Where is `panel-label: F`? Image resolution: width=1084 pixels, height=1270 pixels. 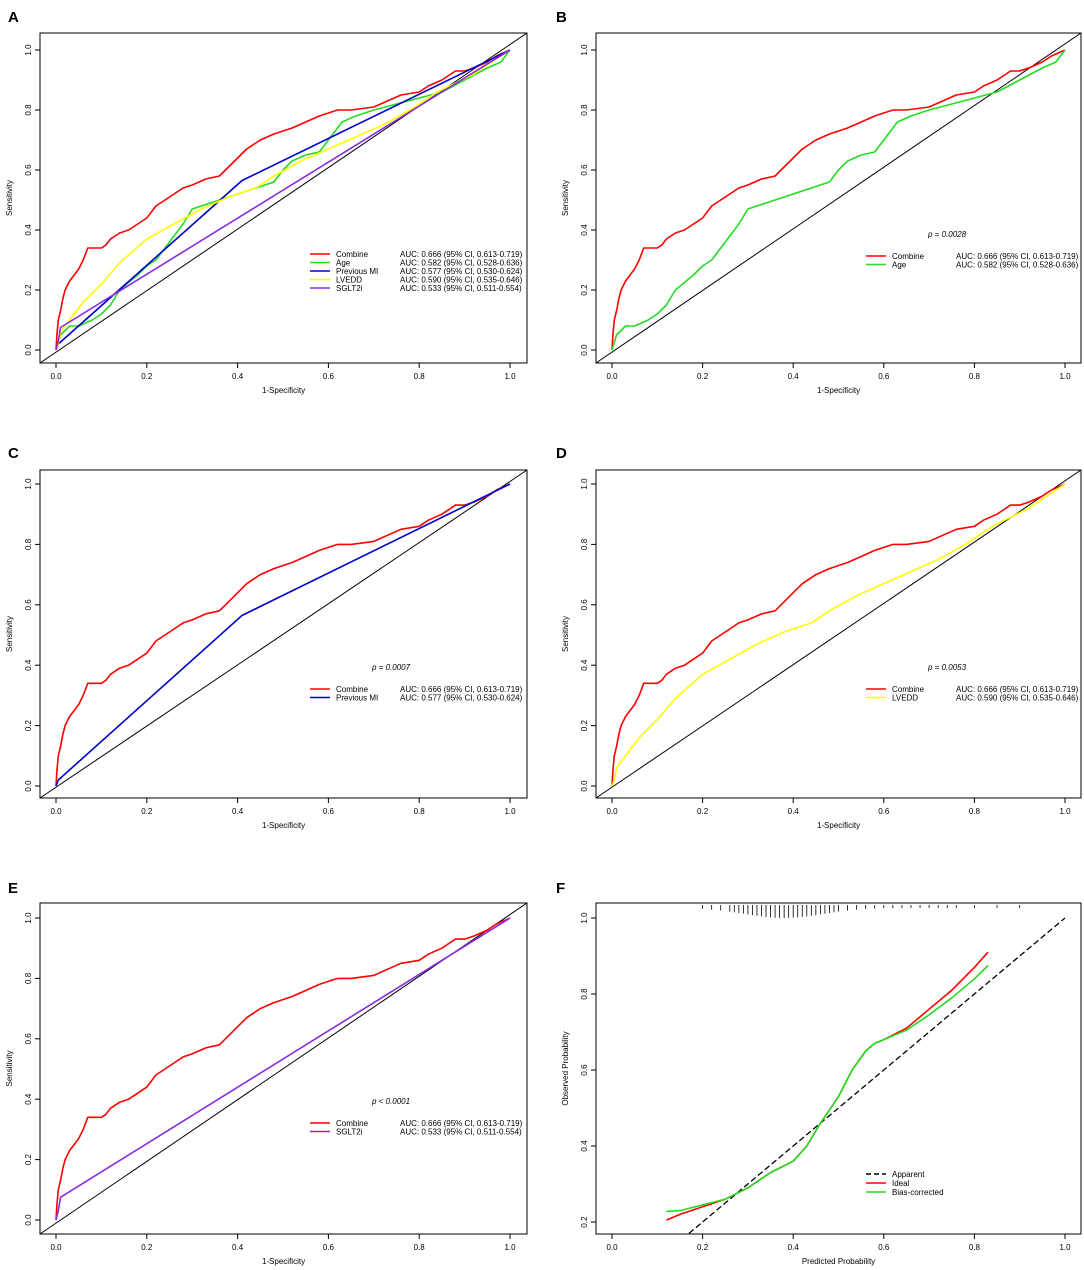 panel-label: F is located at coordinates (560, 888).